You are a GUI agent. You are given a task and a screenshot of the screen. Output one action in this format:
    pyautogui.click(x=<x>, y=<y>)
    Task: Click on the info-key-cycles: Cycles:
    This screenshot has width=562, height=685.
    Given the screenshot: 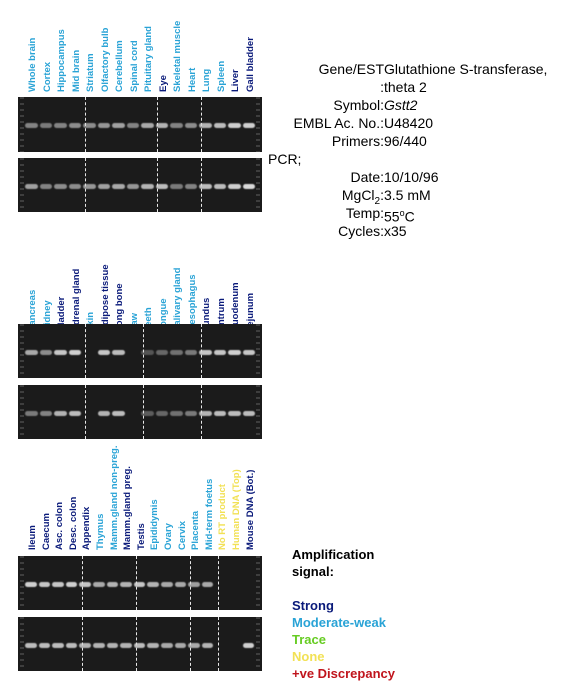 What is the action you would take?
    pyautogui.click(x=361, y=231)
    